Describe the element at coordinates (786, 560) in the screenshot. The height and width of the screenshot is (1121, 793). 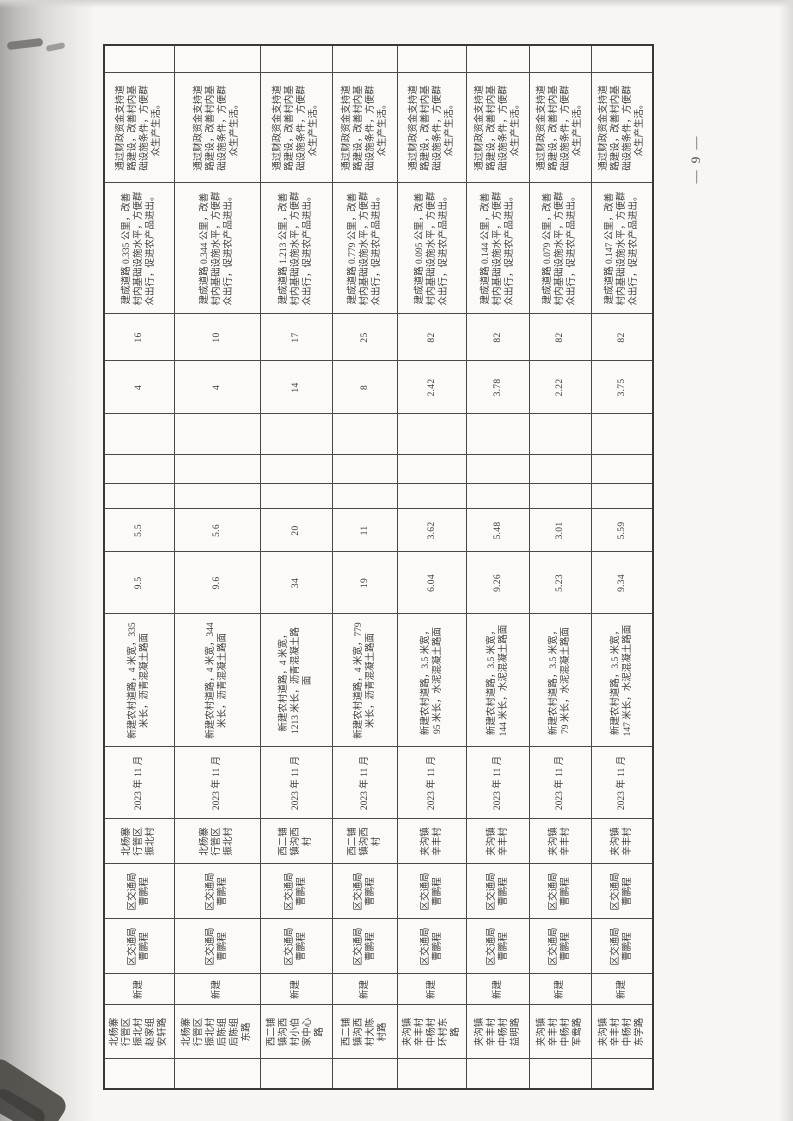
I see `scan-shadow-right` at that location.